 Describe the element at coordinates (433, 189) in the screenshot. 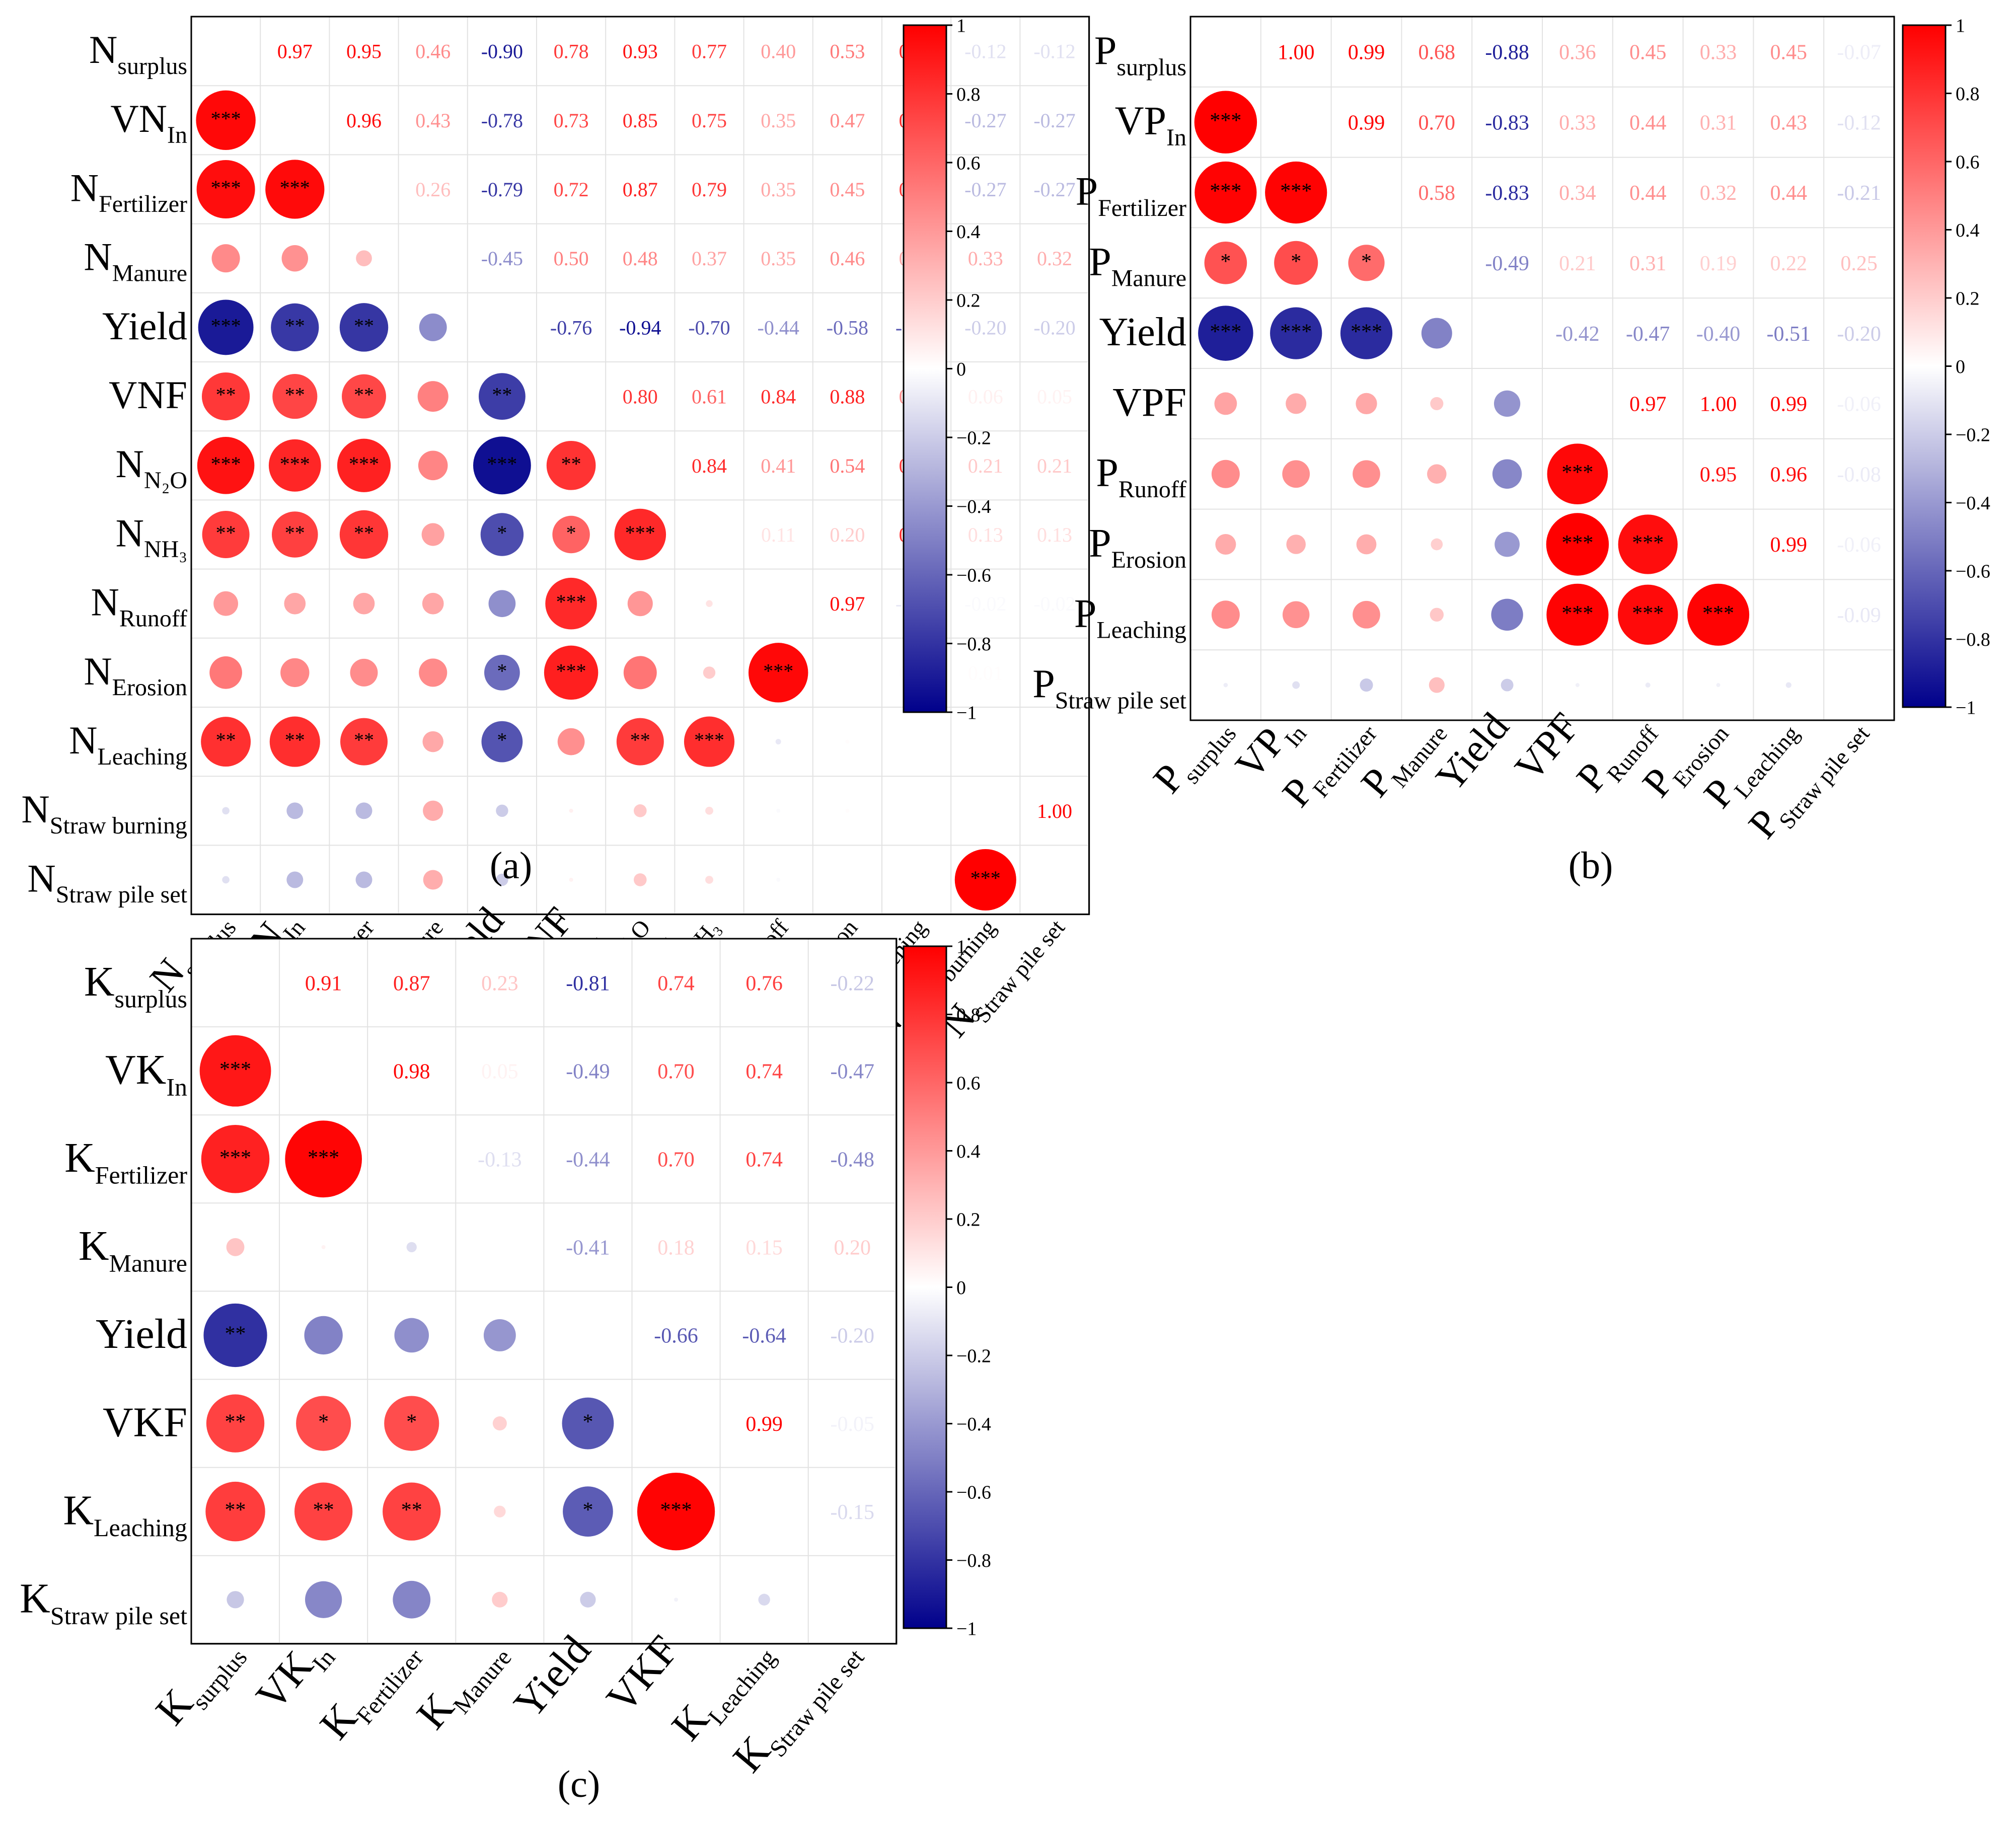

I see `coefficient-label: 0.26` at that location.